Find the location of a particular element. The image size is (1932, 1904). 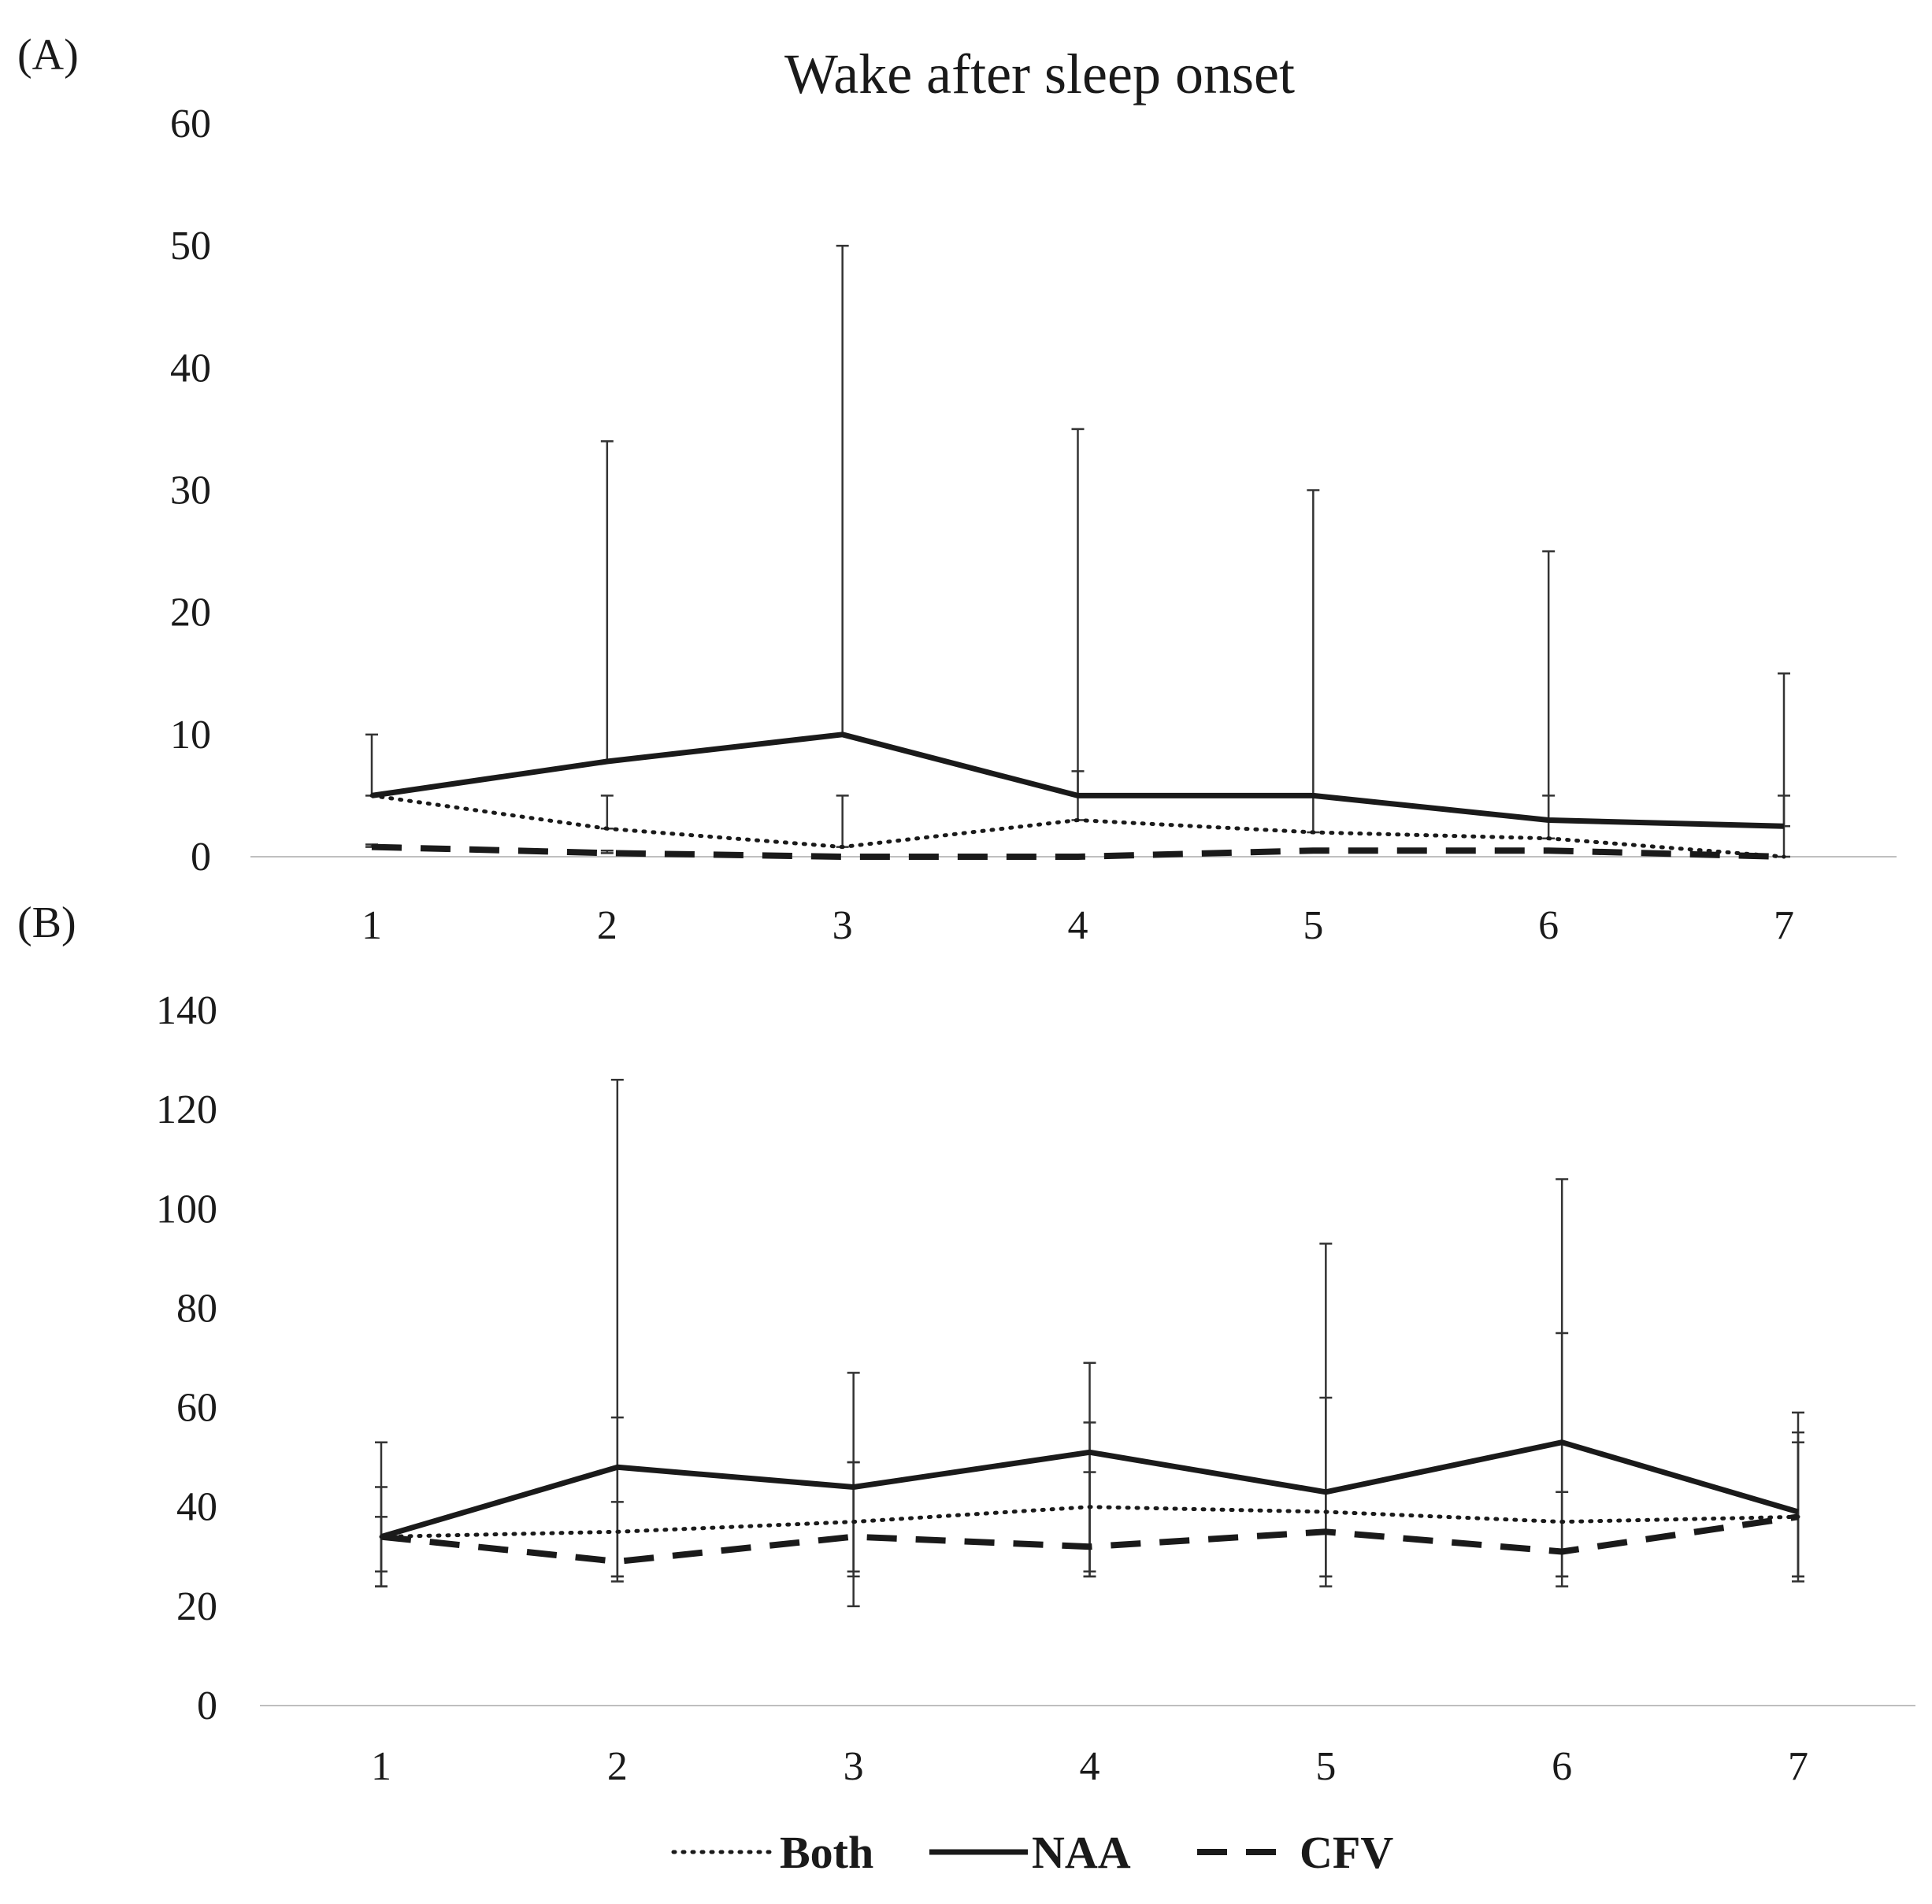

legend-label-both: Both is located at coordinates (826, 1852).